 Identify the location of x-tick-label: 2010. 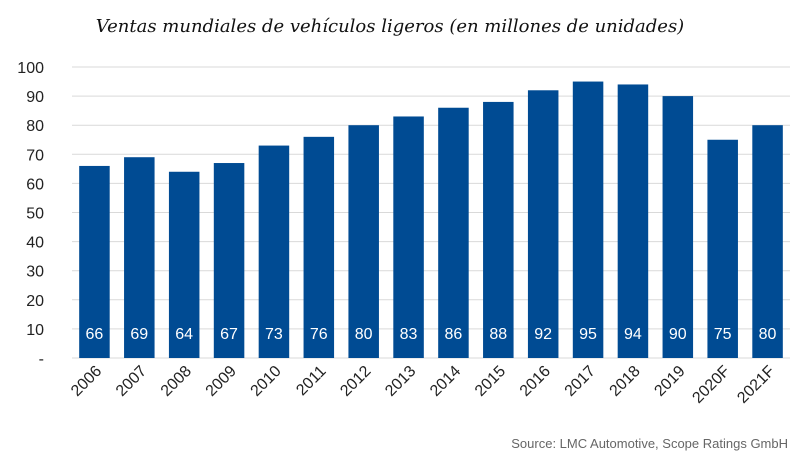
(266, 381).